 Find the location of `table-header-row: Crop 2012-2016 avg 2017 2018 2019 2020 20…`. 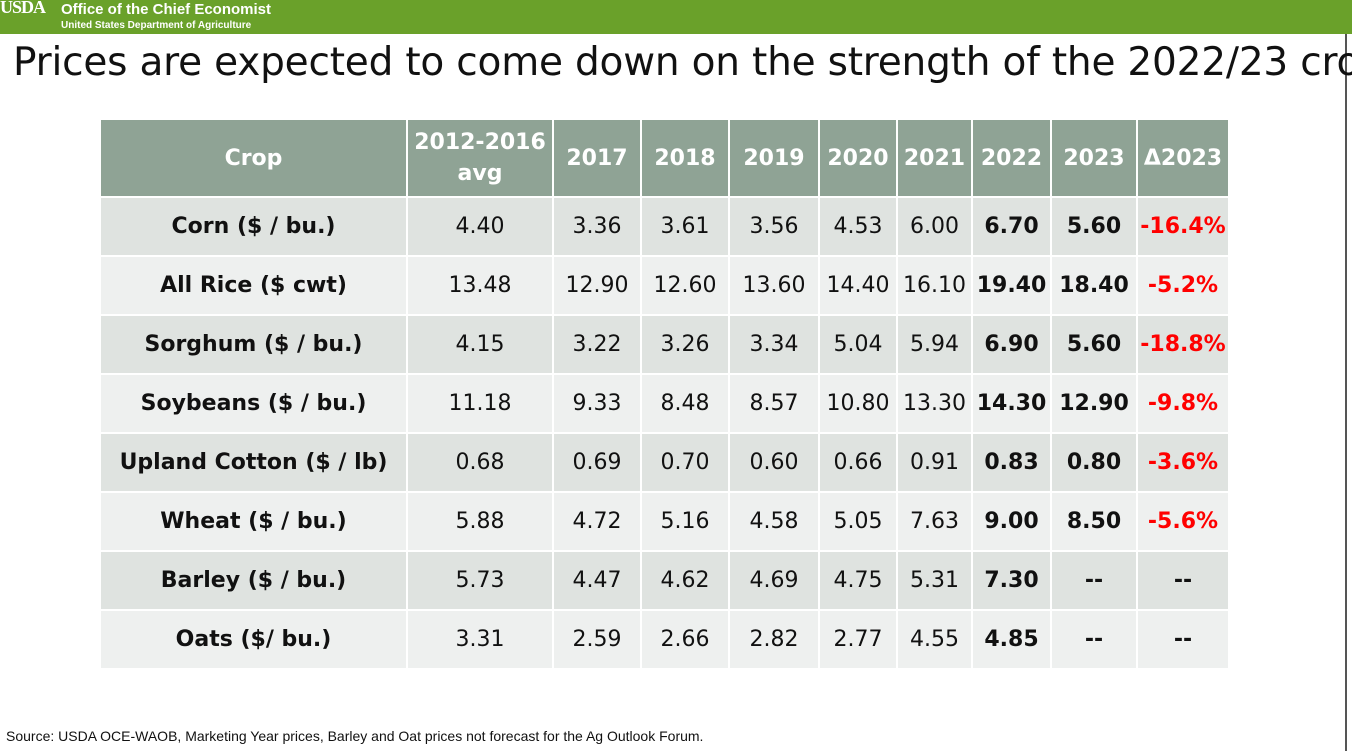

table-header-row: Crop 2012-2016 avg 2017 2018 2019 2020 20… is located at coordinates (664, 158).